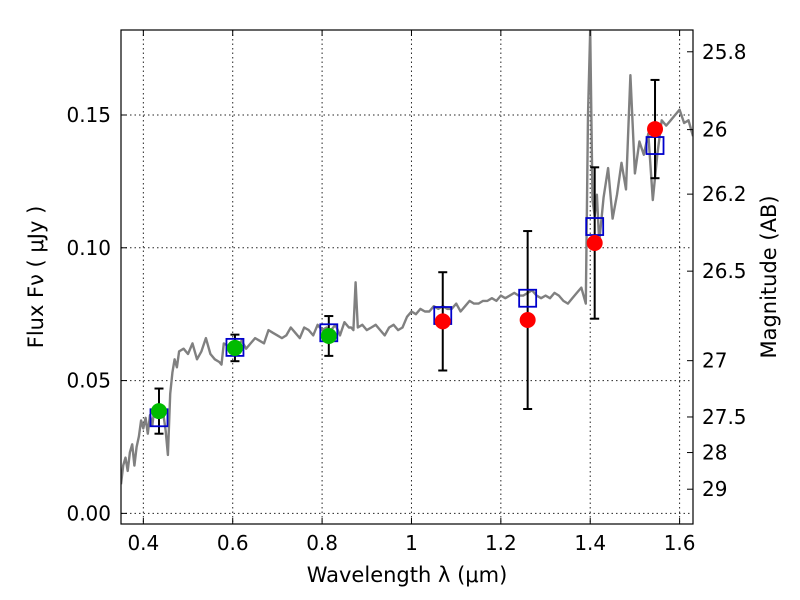  What do you see at coordinates (724, 194) in the screenshot?
I see `y2-tick-label: 26.2` at bounding box center [724, 194].